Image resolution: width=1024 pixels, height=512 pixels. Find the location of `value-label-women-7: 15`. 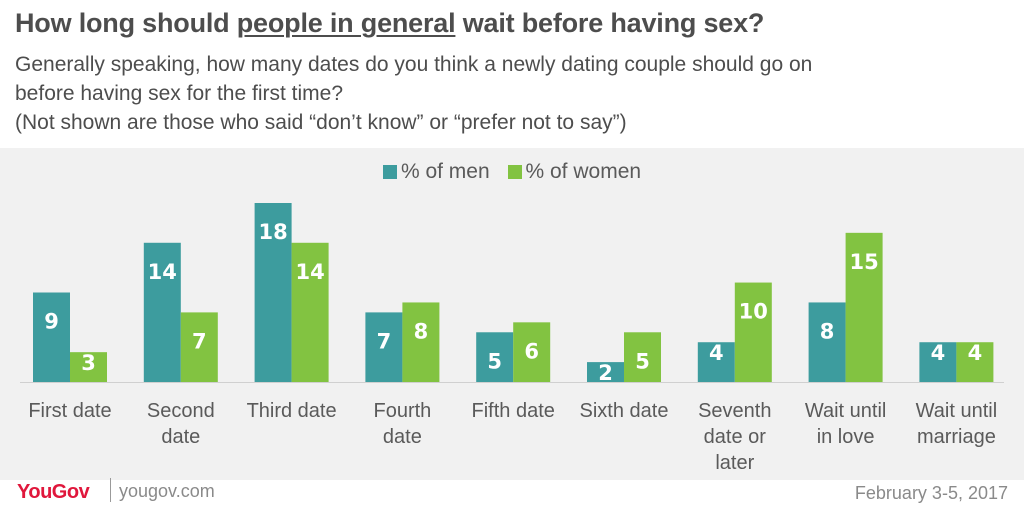

value-label-women-7: 15 is located at coordinates (863, 262).